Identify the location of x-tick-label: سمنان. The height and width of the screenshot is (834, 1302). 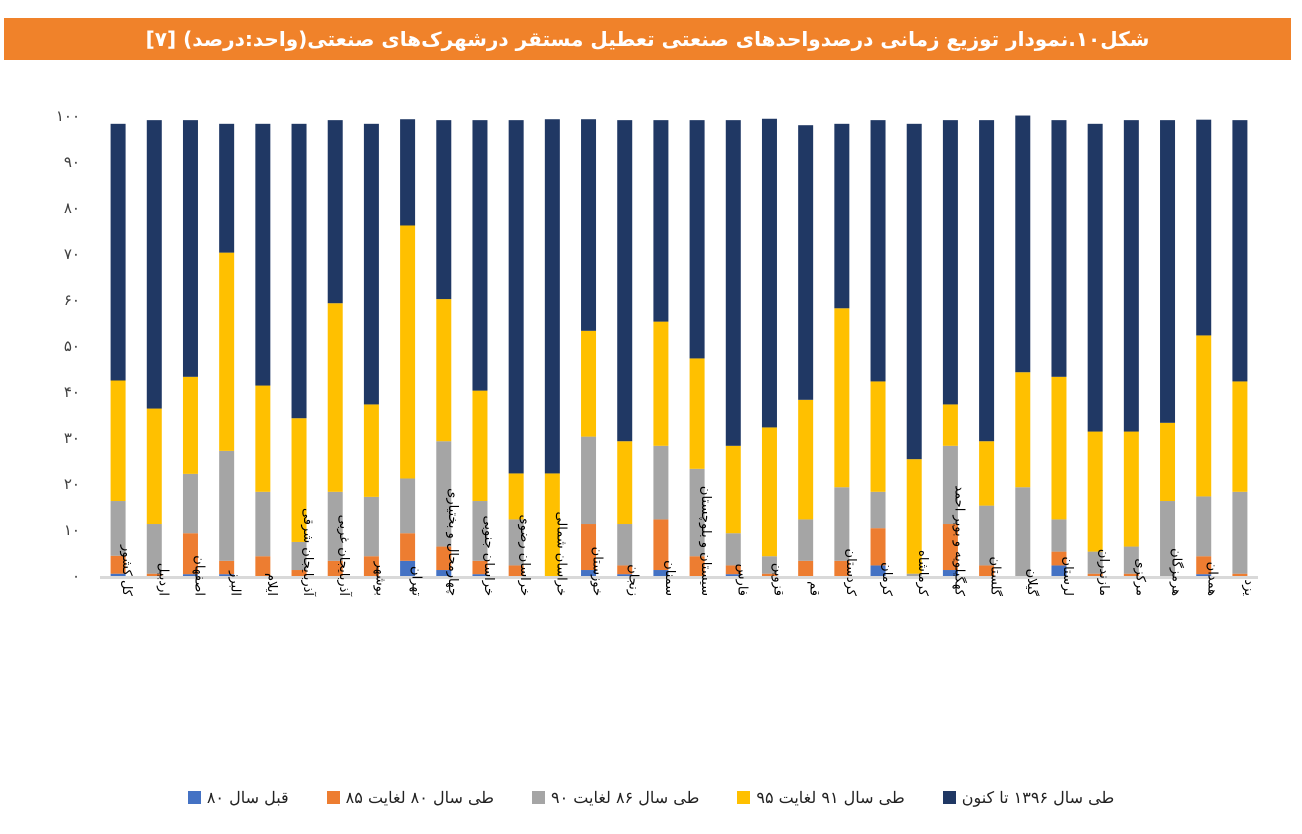
(669, 578).